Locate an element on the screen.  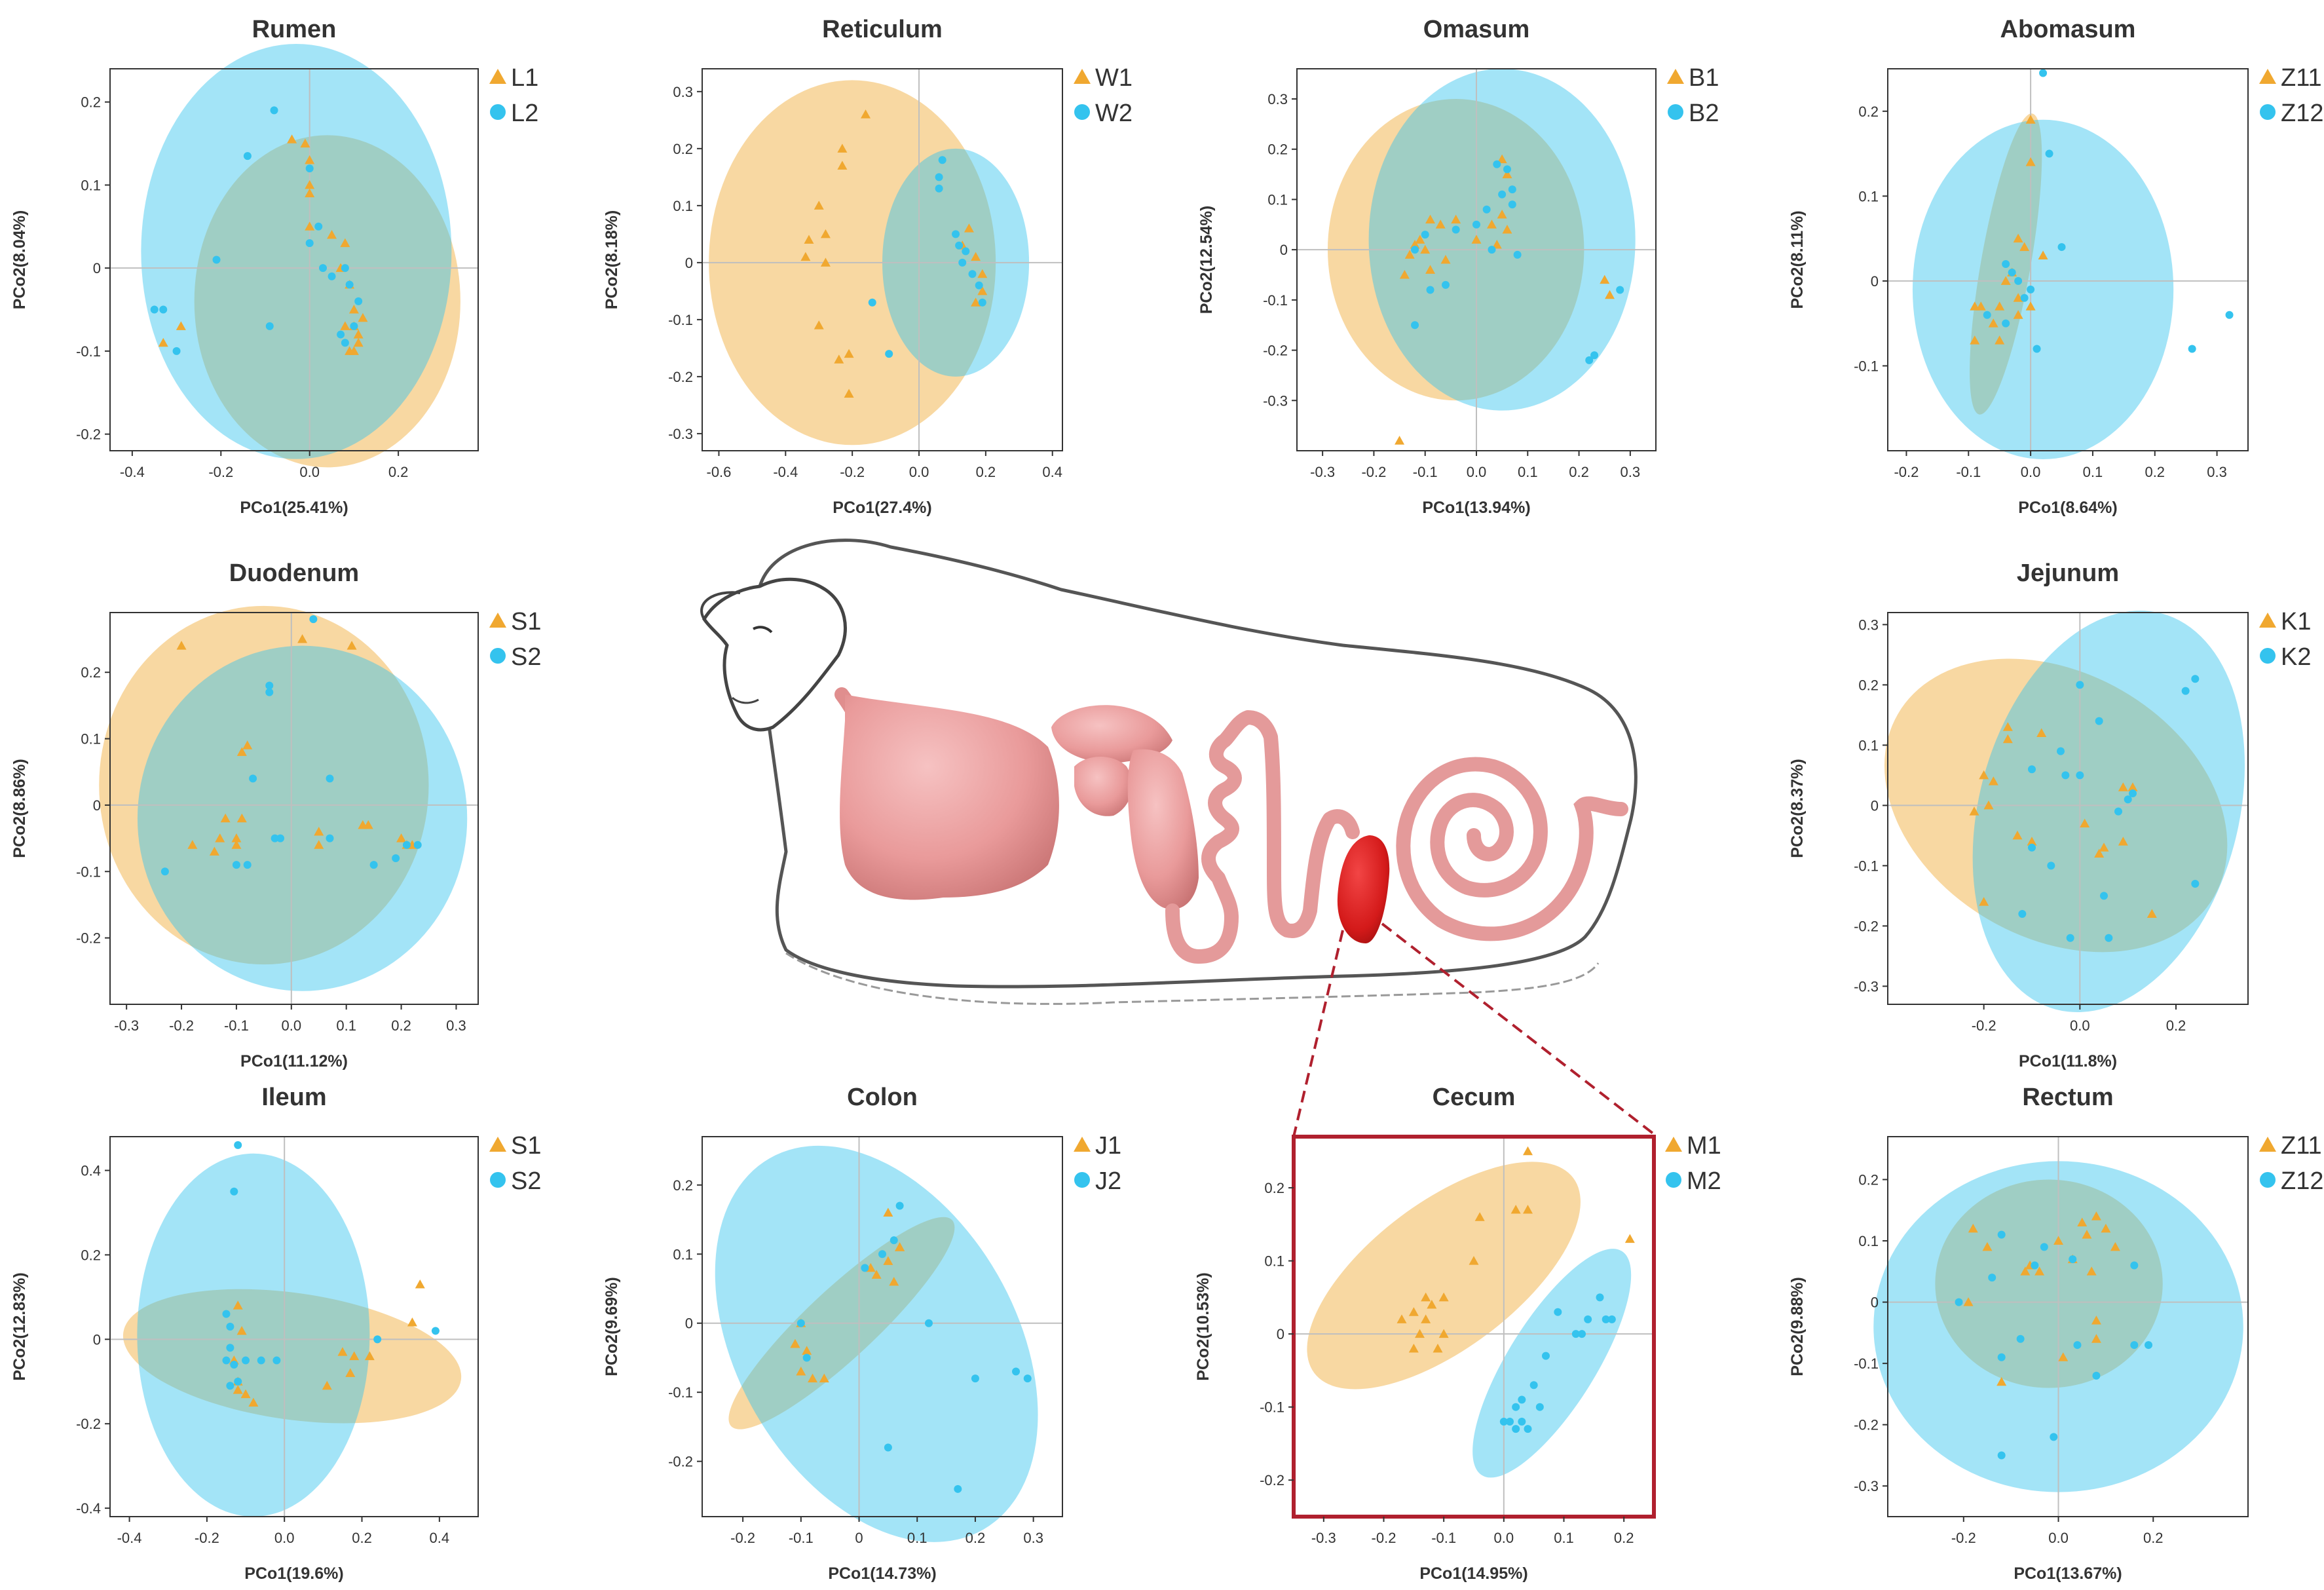
legend-label-b2: B2 is located at coordinates (1704, 113).